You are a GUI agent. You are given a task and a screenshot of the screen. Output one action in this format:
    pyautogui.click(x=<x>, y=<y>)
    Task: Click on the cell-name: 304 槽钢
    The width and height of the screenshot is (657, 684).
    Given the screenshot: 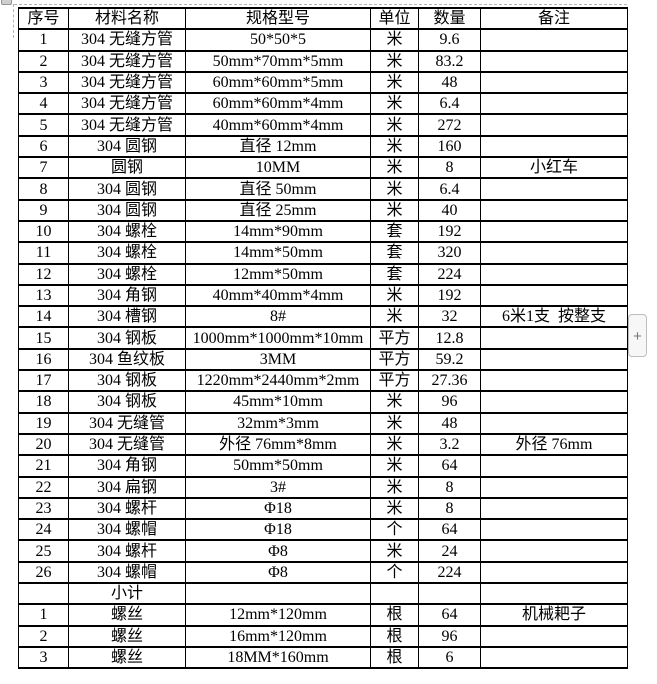 What is the action you would take?
    pyautogui.click(x=127, y=317)
    